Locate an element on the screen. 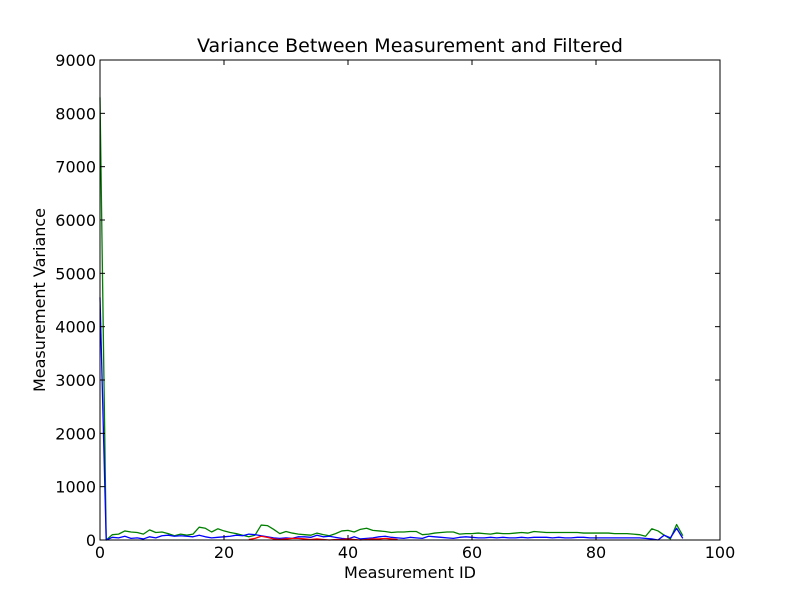 The width and height of the screenshot is (800, 600). y-tick-label: 6000 is located at coordinates (75, 220).